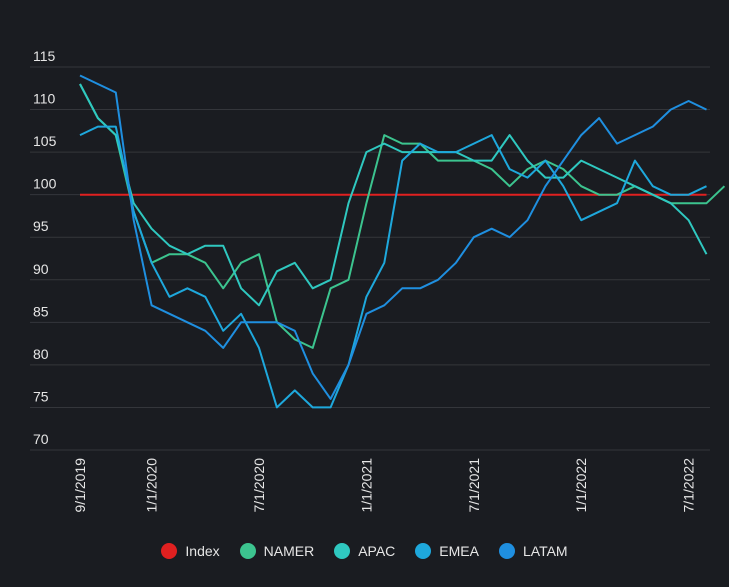 The width and height of the screenshot is (729, 587). Describe the element at coordinates (80, 485) in the screenshot. I see `x-tick-label: 9/1/2019` at that location.